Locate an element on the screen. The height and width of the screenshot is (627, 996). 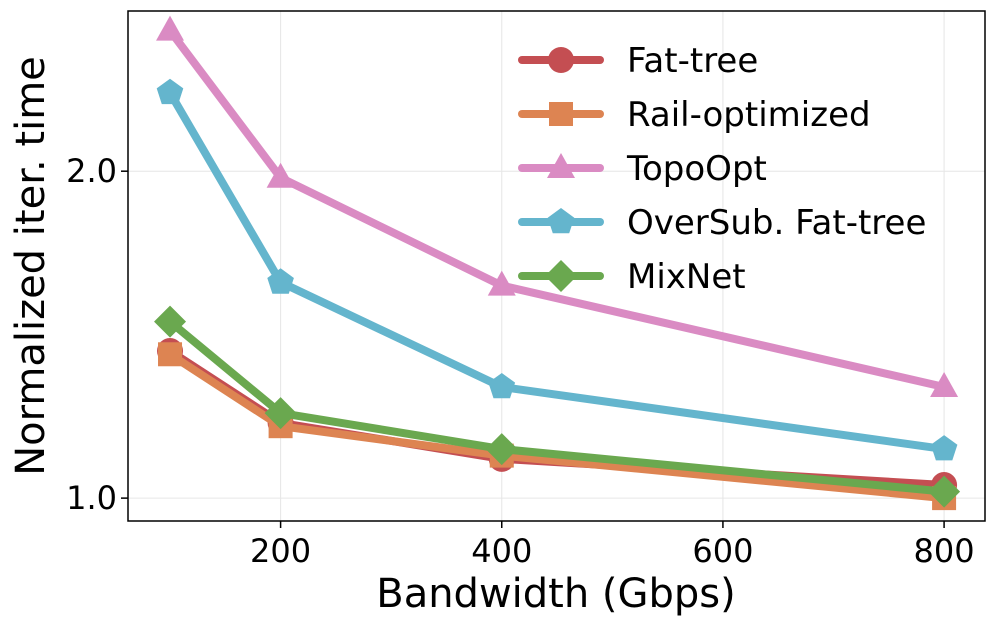
legend-item-fat-tree: Fat-tree is located at coordinates (638, 61).